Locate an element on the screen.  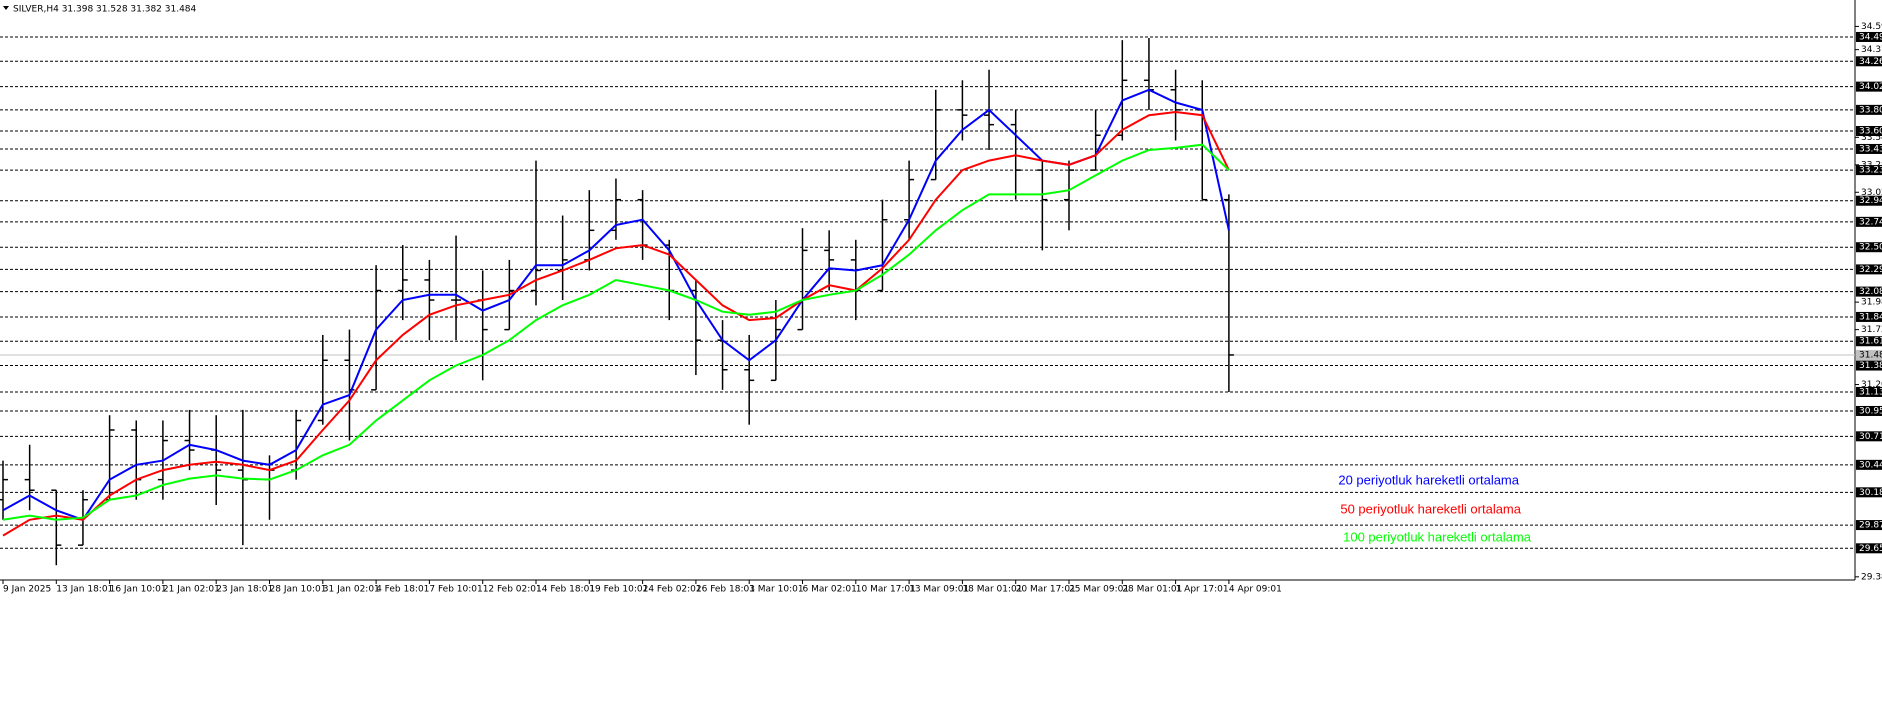
x-tick-label: 25 Mar 09:01 is located at coordinates (1099, 590).